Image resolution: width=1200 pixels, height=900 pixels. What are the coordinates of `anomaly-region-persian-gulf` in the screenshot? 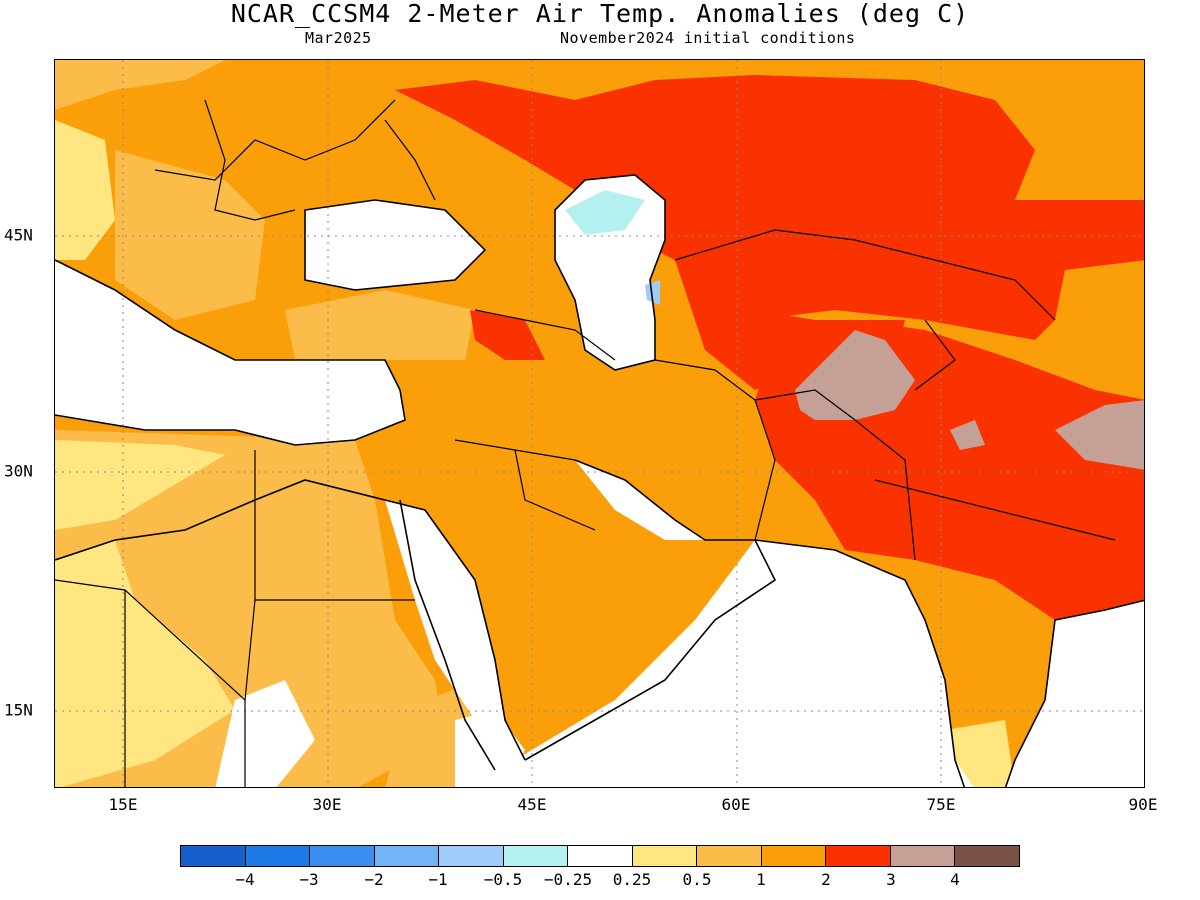 It's located at (640, 500).